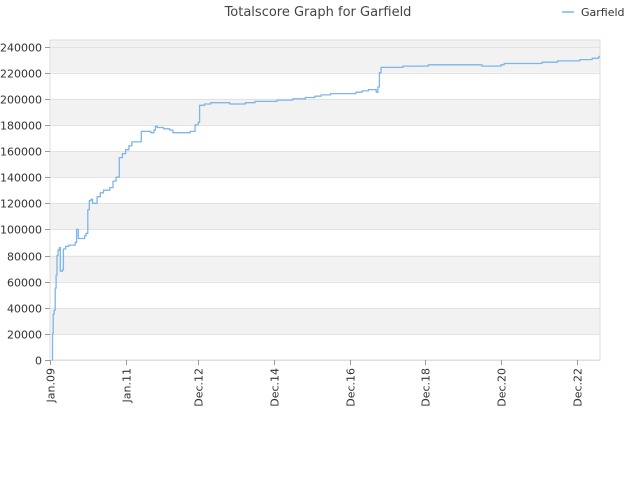 Image resolution: width=640 pixels, height=480 pixels. Describe the element at coordinates (21, 74) in the screenshot. I see `y-tick-label: 220000` at that location.